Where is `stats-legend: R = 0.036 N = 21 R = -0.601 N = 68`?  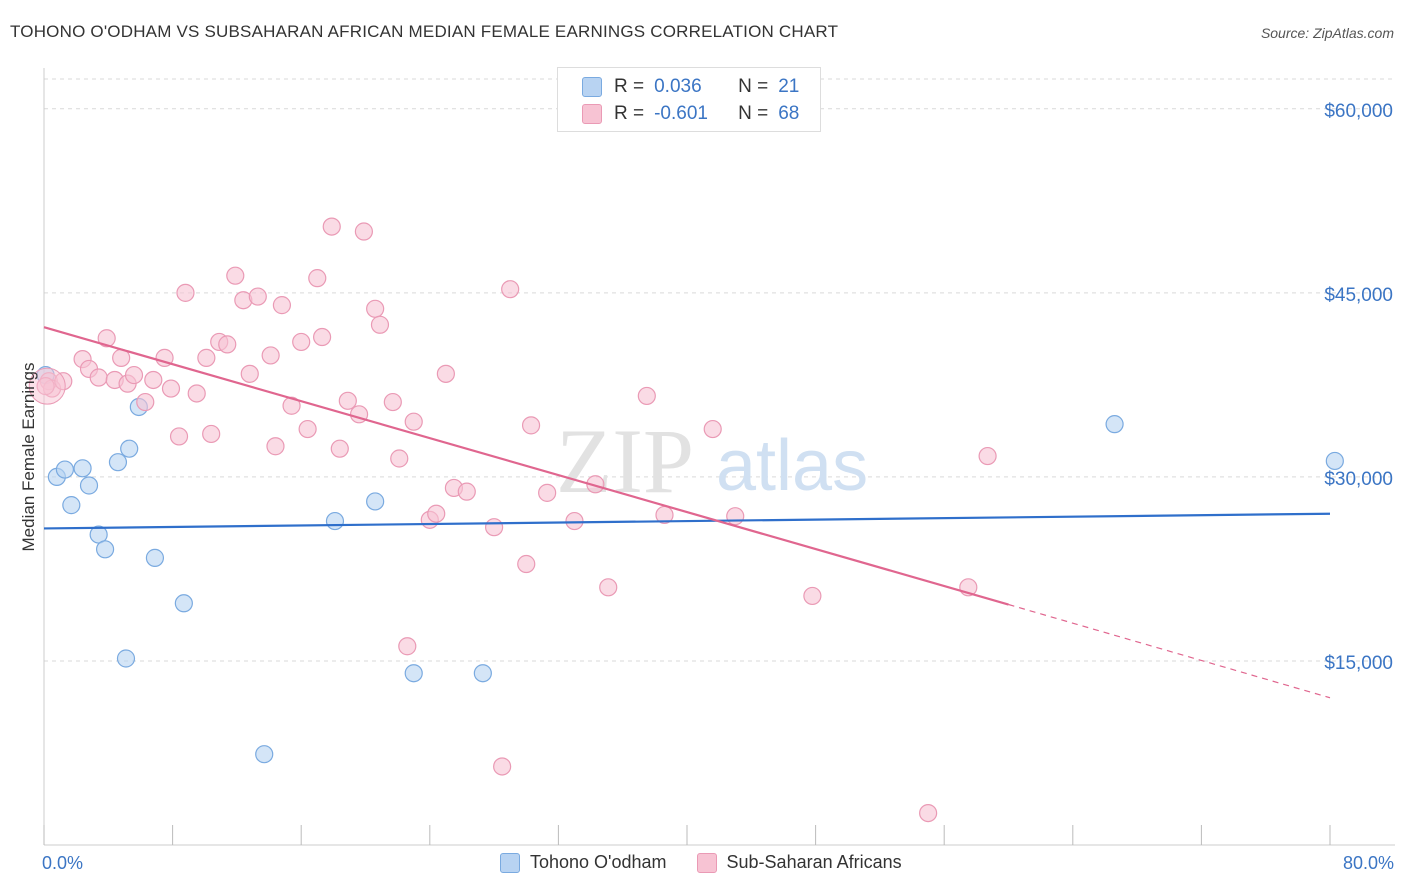
stats-legend: R = 0.036 N = 21 R = -0.601 N = 68 is located at coordinates (689, 99).